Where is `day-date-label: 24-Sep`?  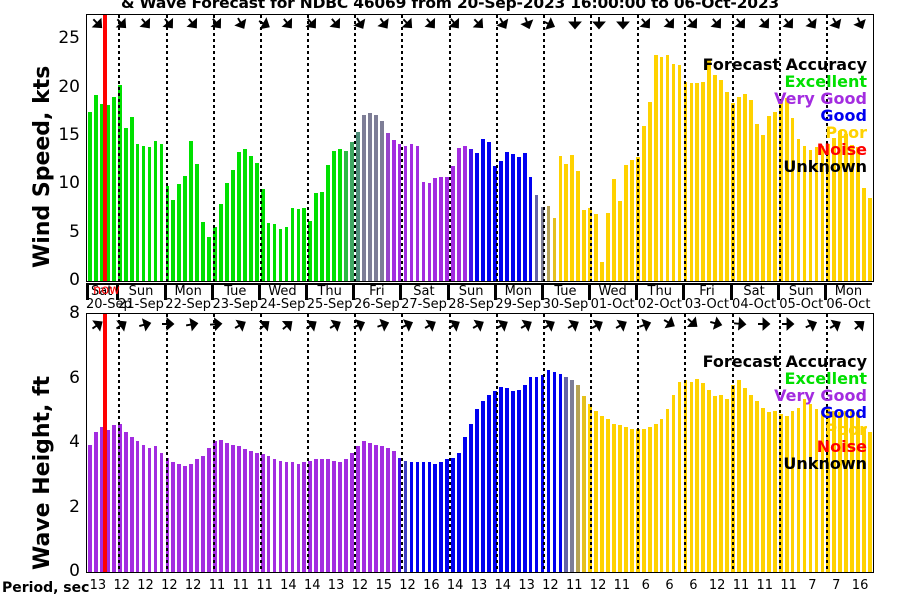 day-date-label: 24-Sep is located at coordinates (282, 304).